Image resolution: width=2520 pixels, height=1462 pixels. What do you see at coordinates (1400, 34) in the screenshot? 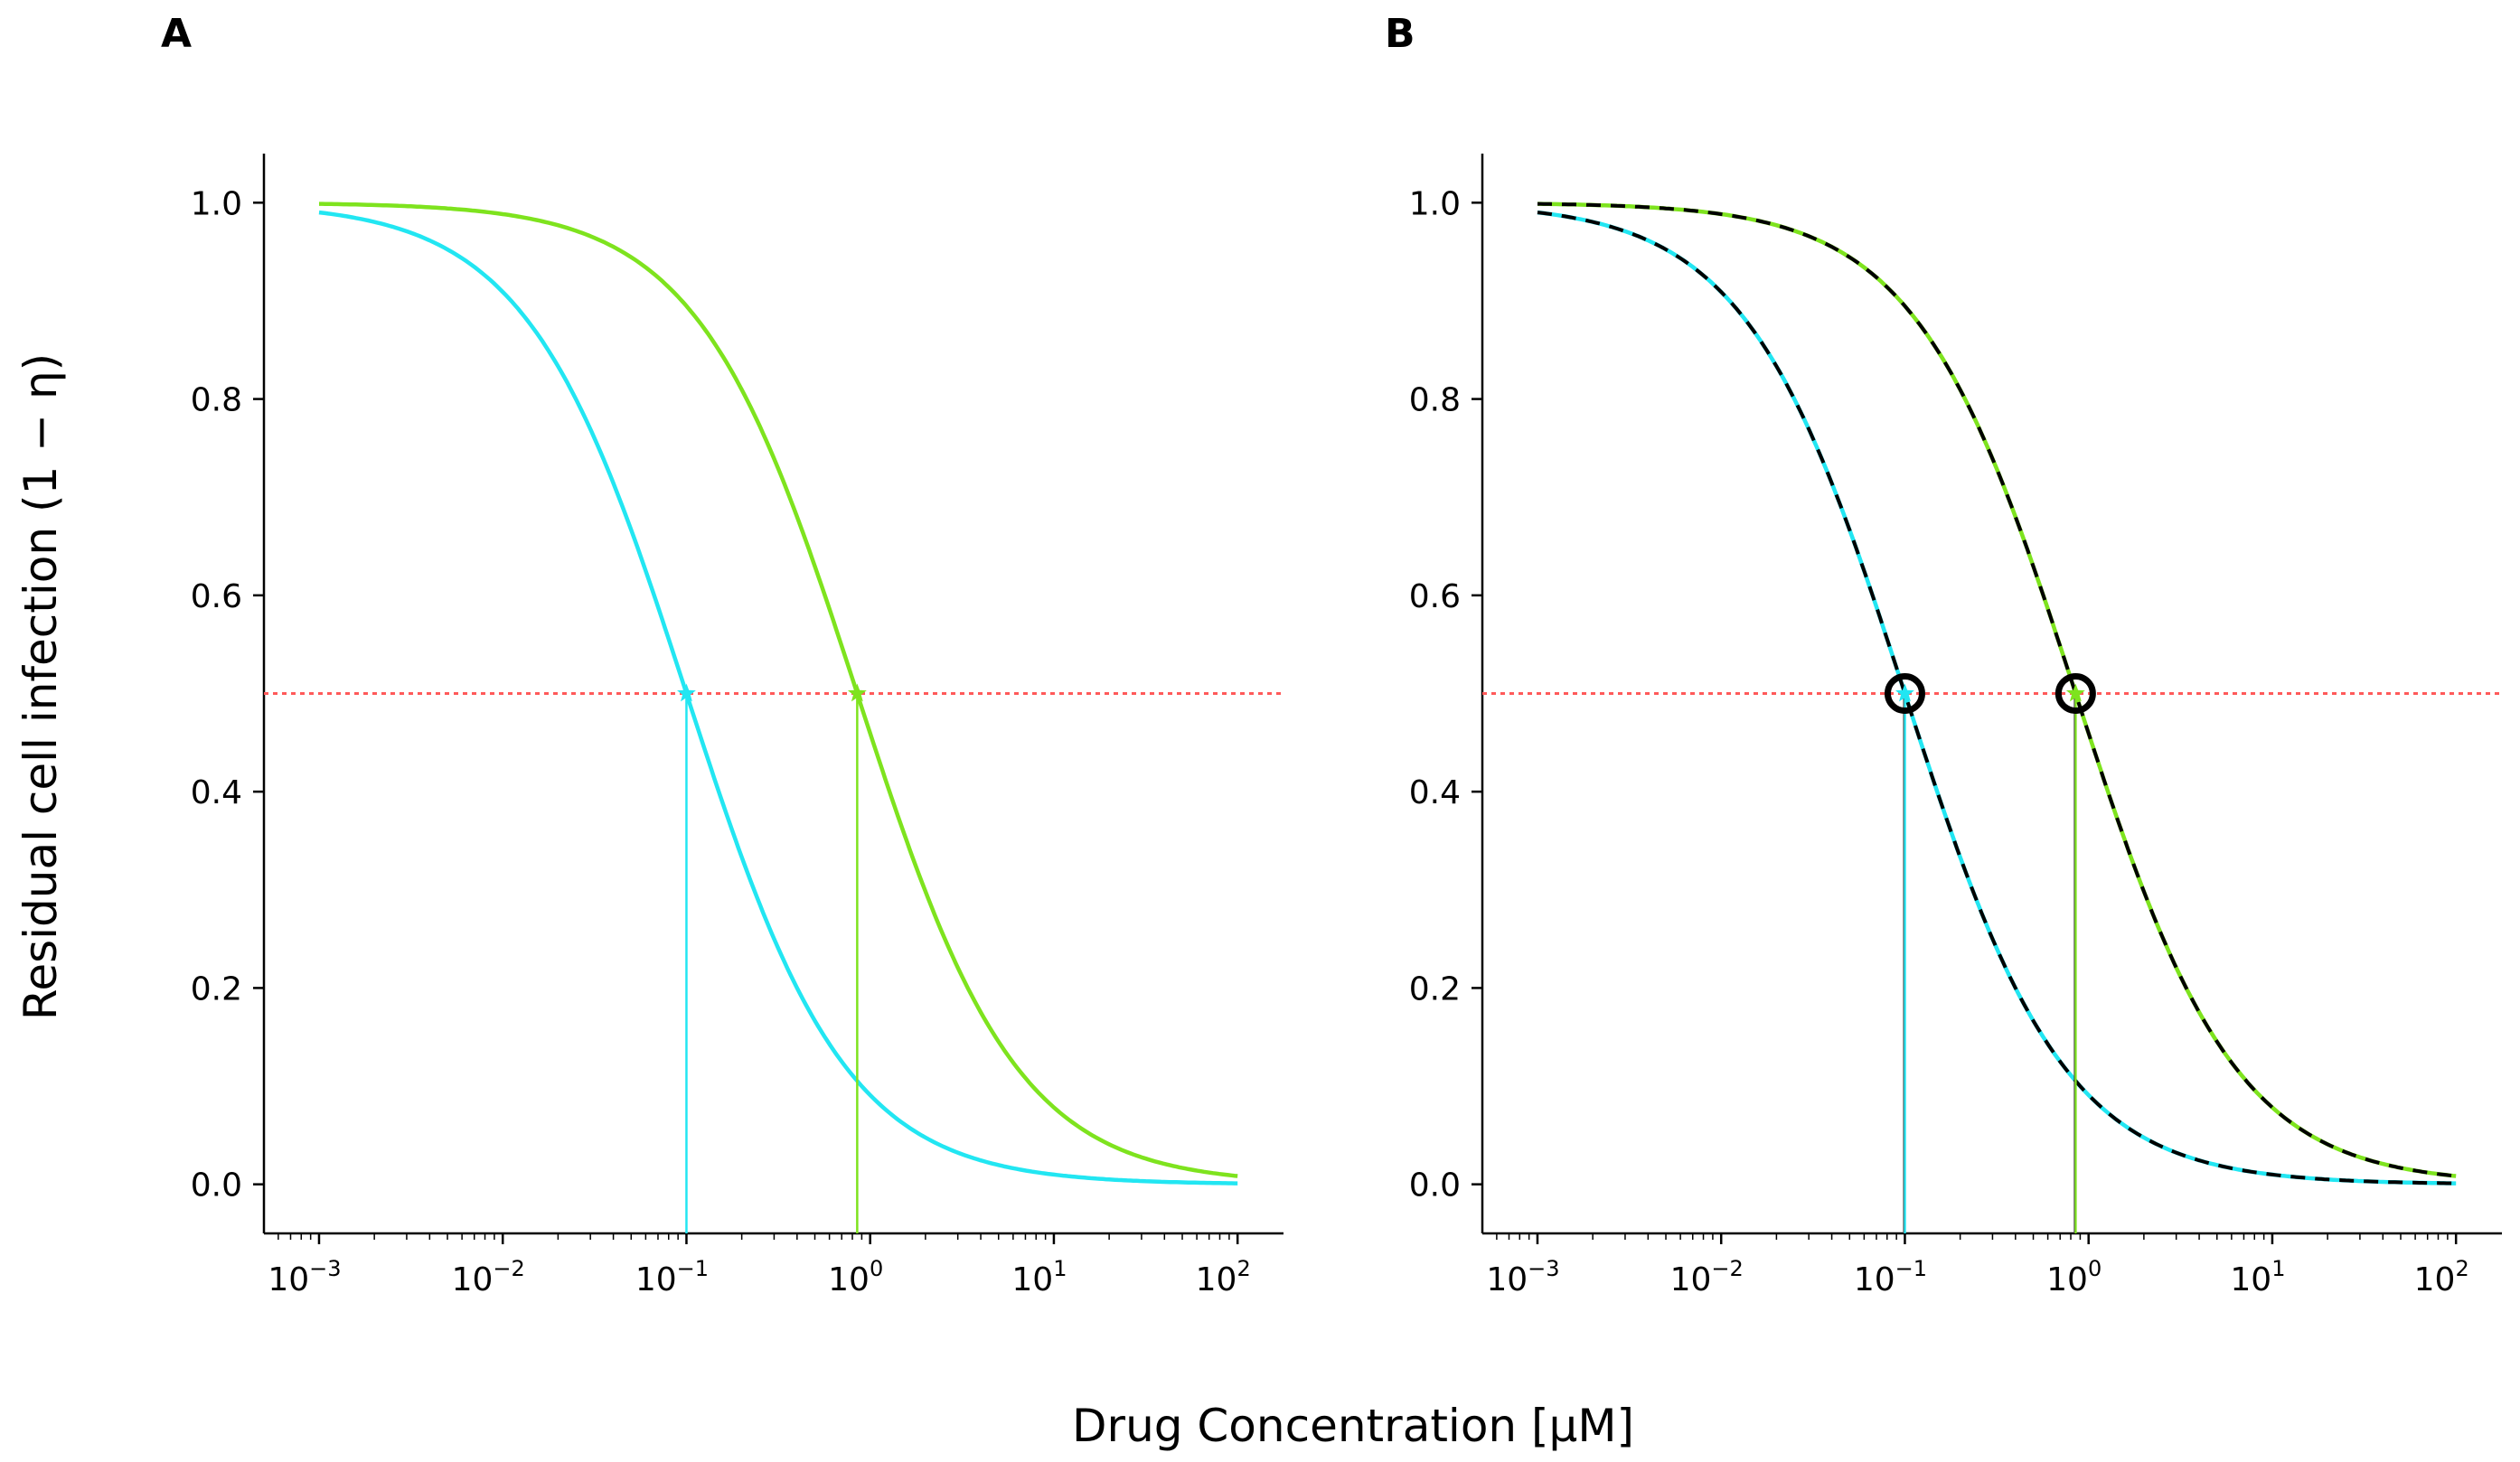
I see `panel-letter-b: B` at bounding box center [1400, 34].